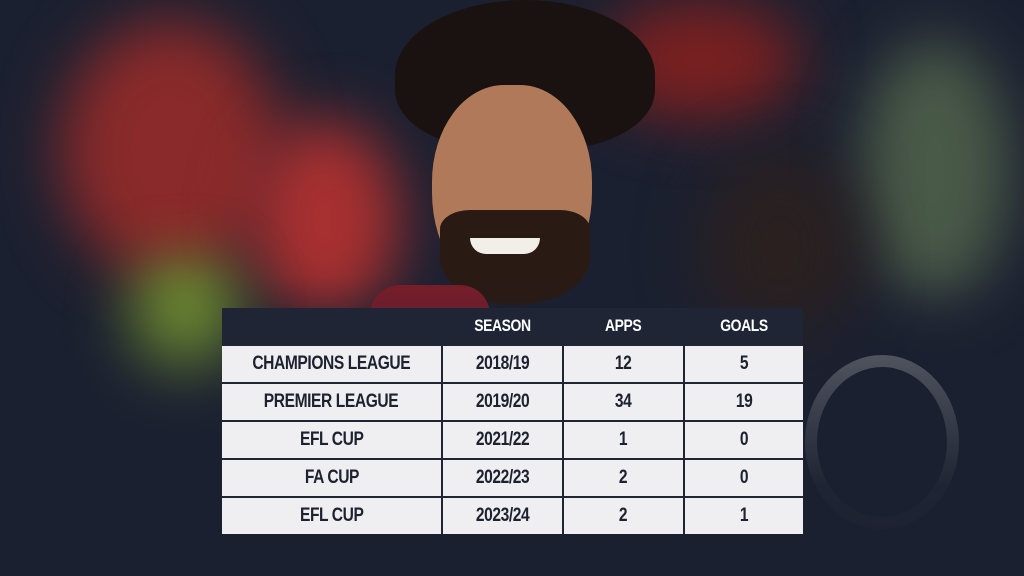  I want to click on stat-cell: 2022/23, so click(502, 478).